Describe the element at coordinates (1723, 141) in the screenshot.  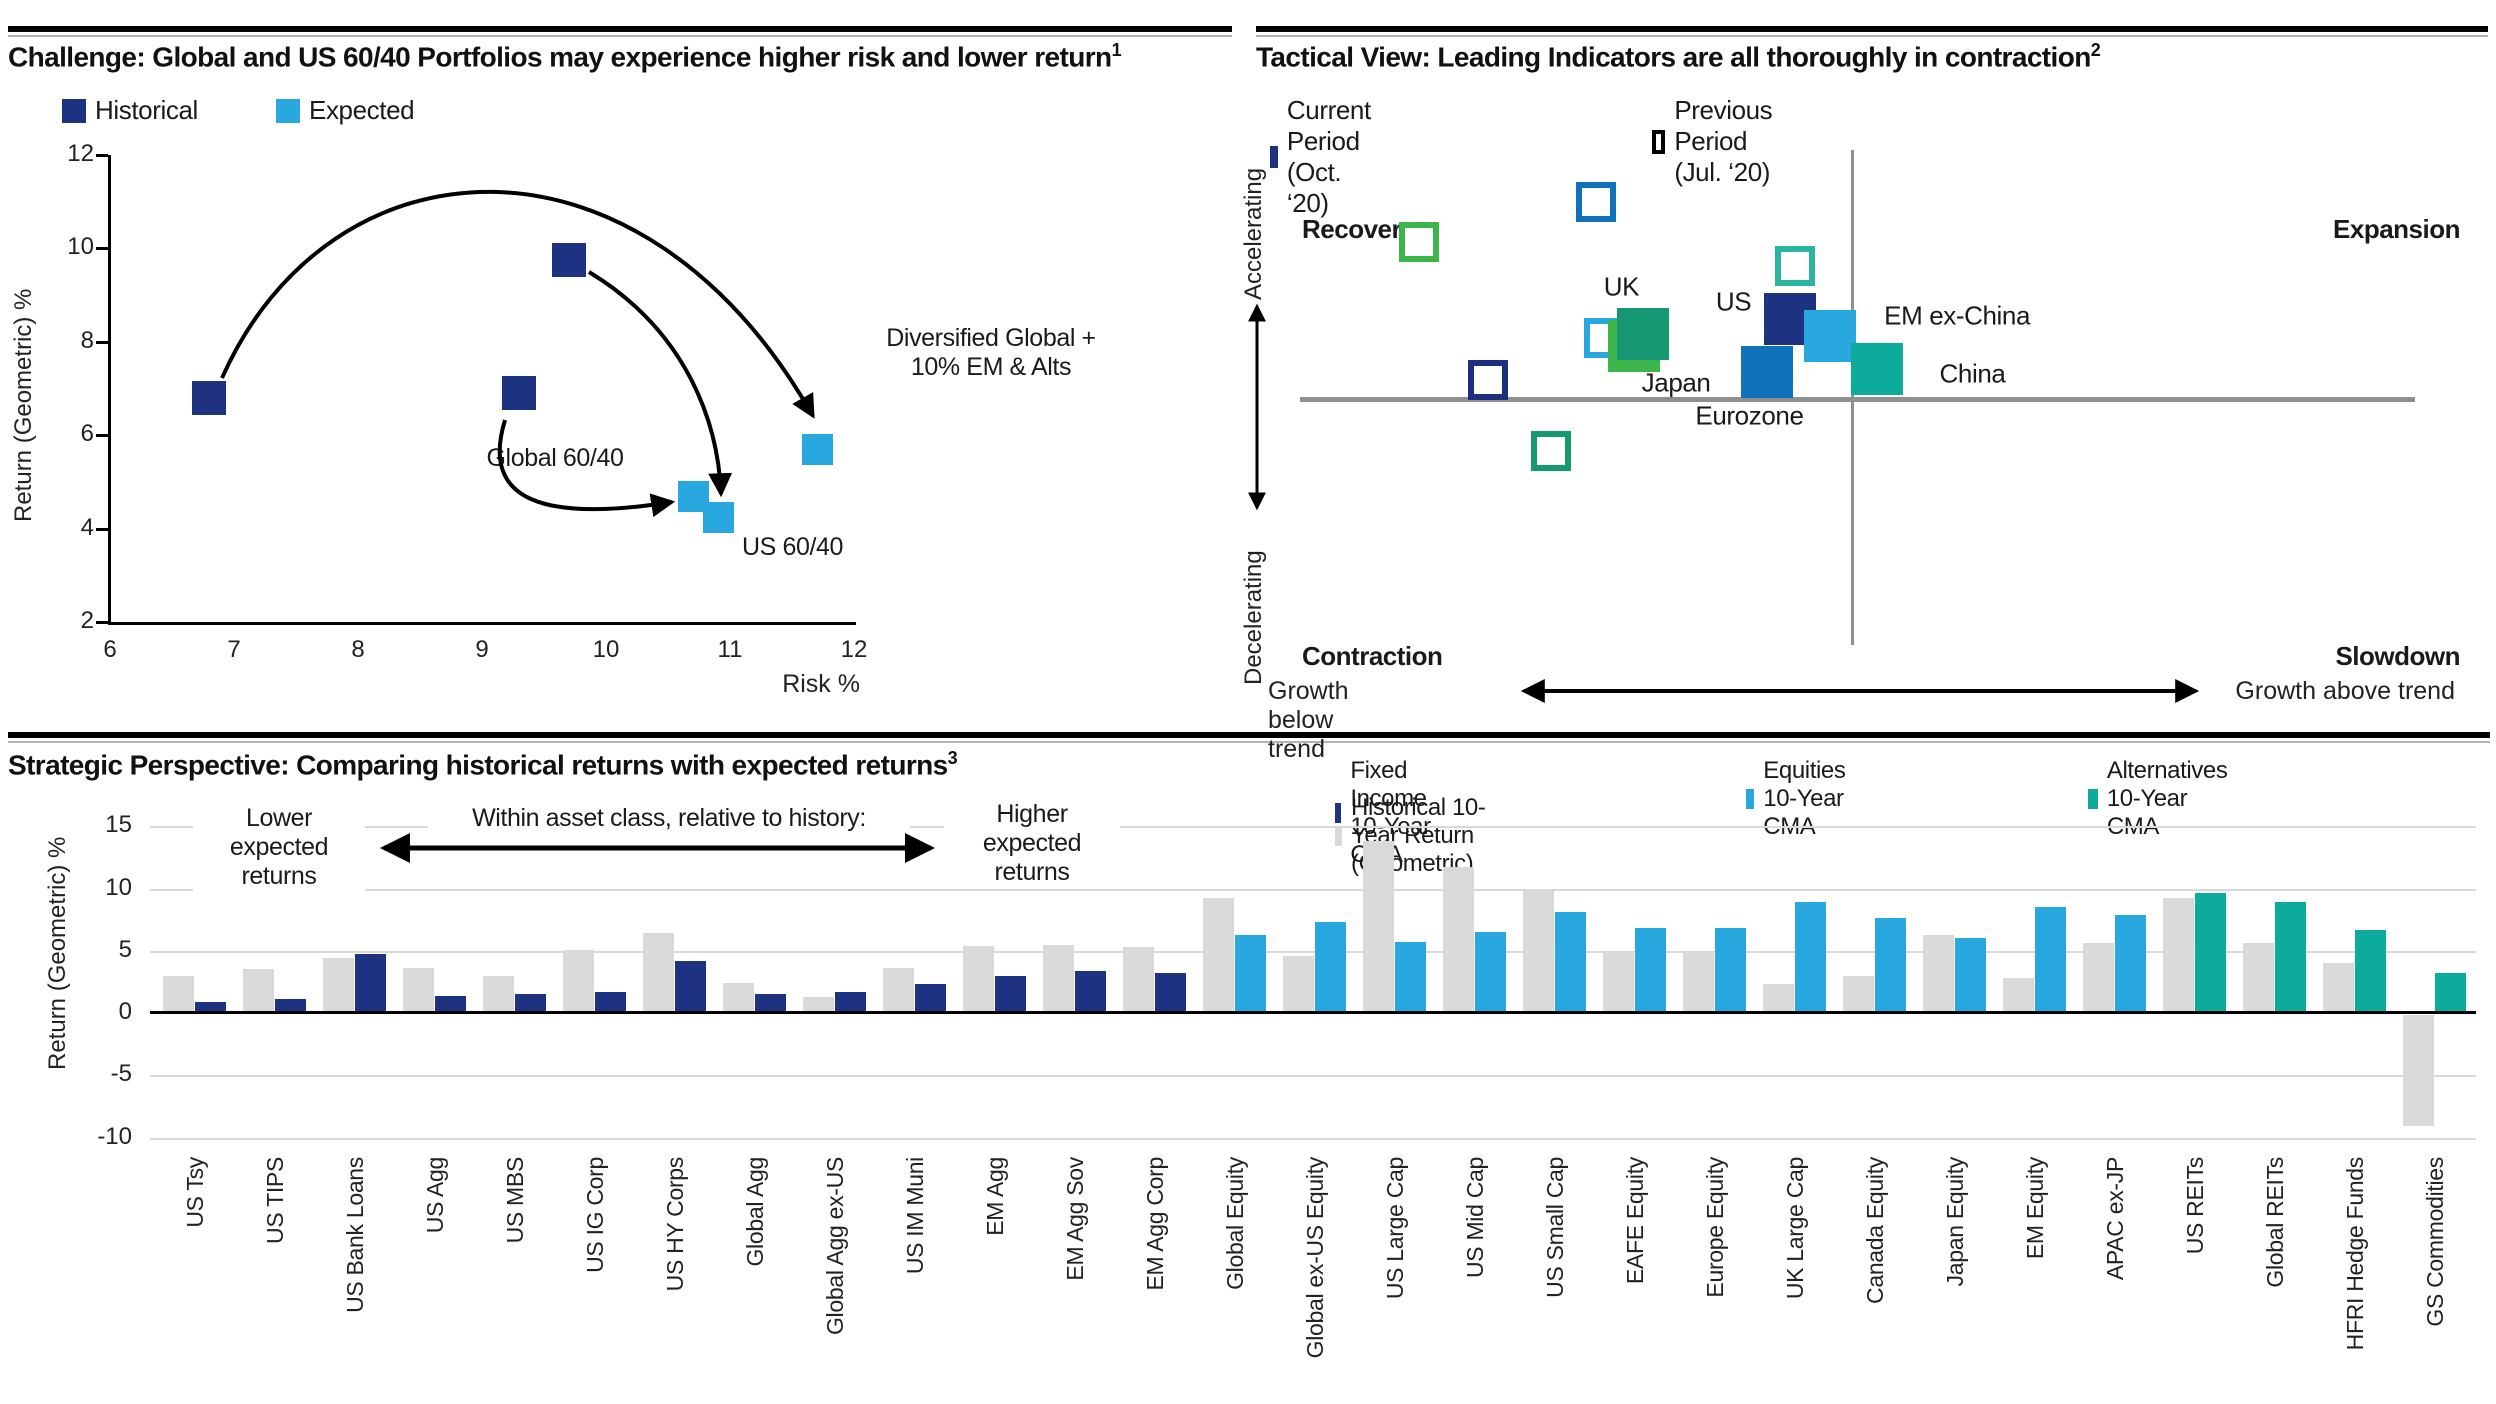
I see `legend-label-previous-period-jul-20: Previous Period (Jul. ‘20)` at that location.